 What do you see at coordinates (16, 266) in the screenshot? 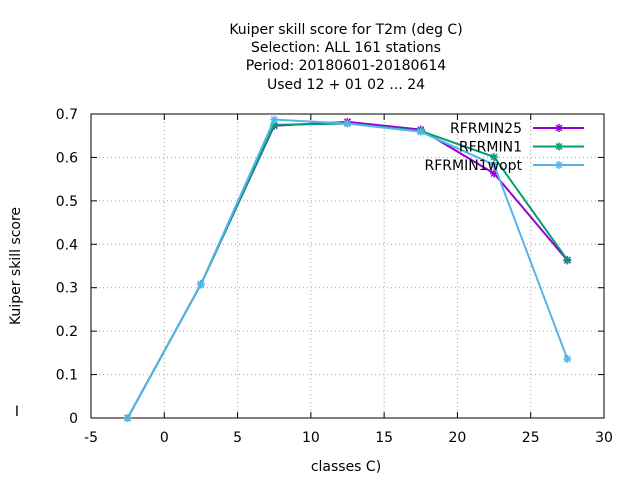
I see `y-axis-label: Kuiper skill score` at bounding box center [16, 266].